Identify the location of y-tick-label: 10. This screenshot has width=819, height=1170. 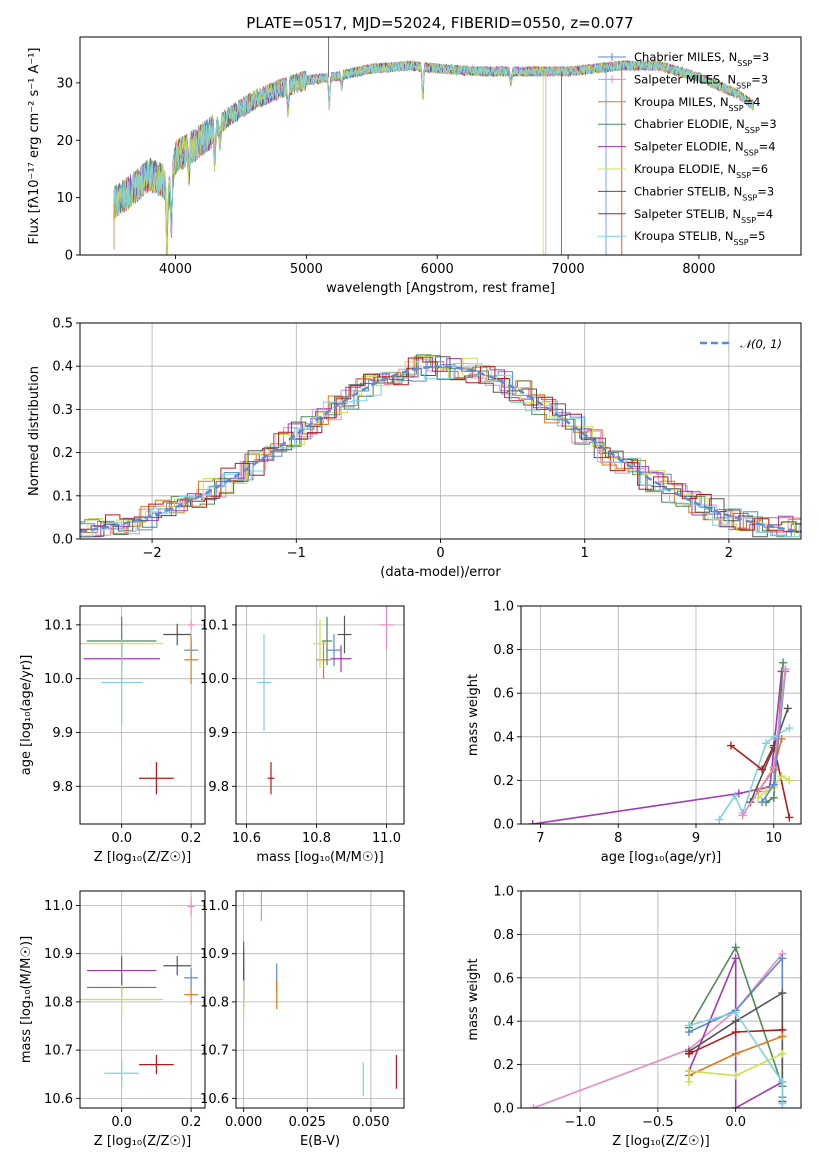
(64, 198).